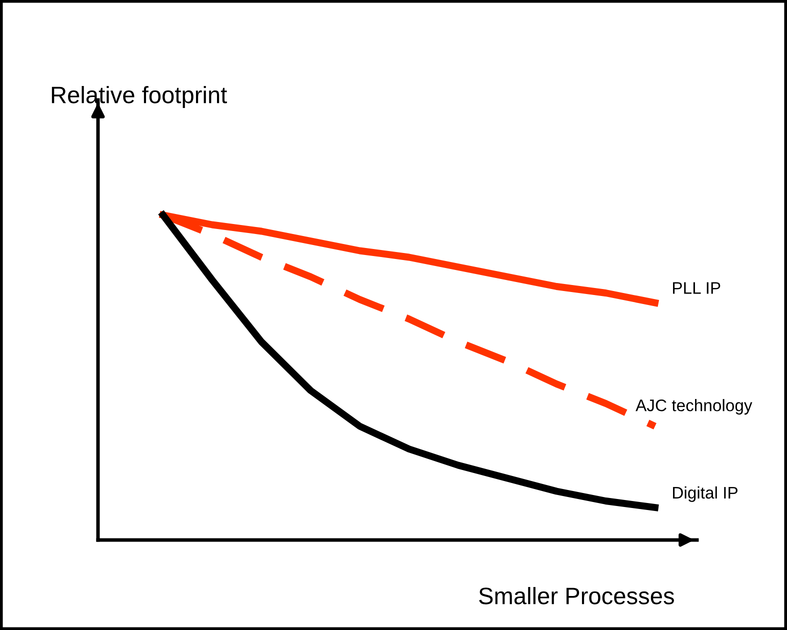 The image size is (787, 630). What do you see at coordinates (139, 97) in the screenshot?
I see `y-axis-title: Relative footprint` at bounding box center [139, 97].